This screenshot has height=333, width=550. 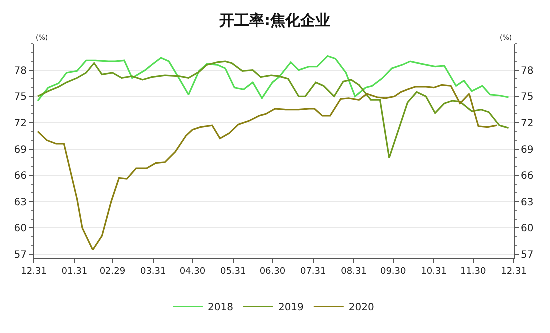 I want to click on x-tick-label: 07.31, so click(x=313, y=271).